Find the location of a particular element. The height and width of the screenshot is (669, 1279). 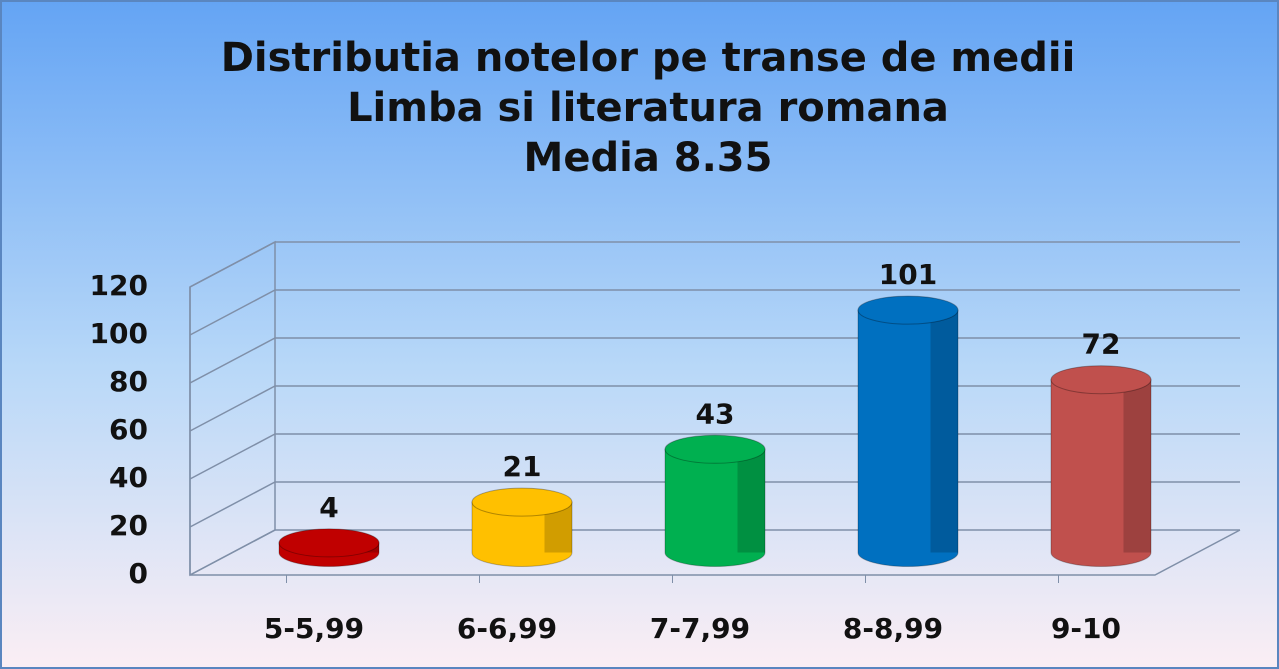

value-label: 101 is located at coordinates (908, 274).